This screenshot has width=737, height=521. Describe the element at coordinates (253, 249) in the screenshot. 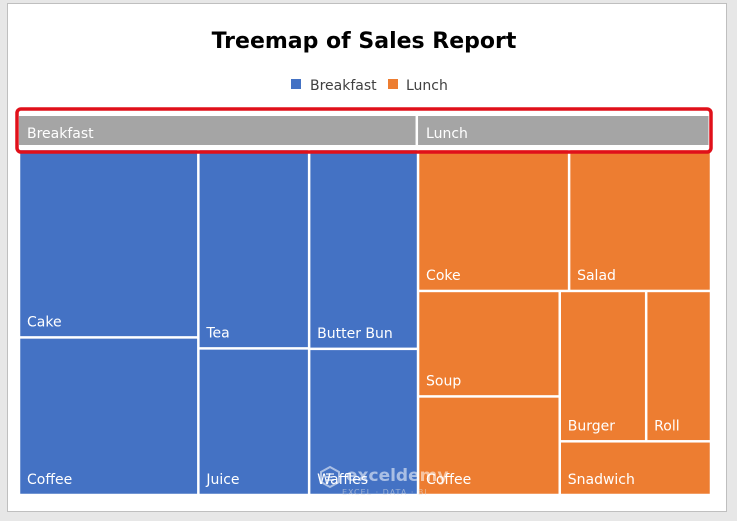

I see `treemap-cell-breakfast-tea` at that location.